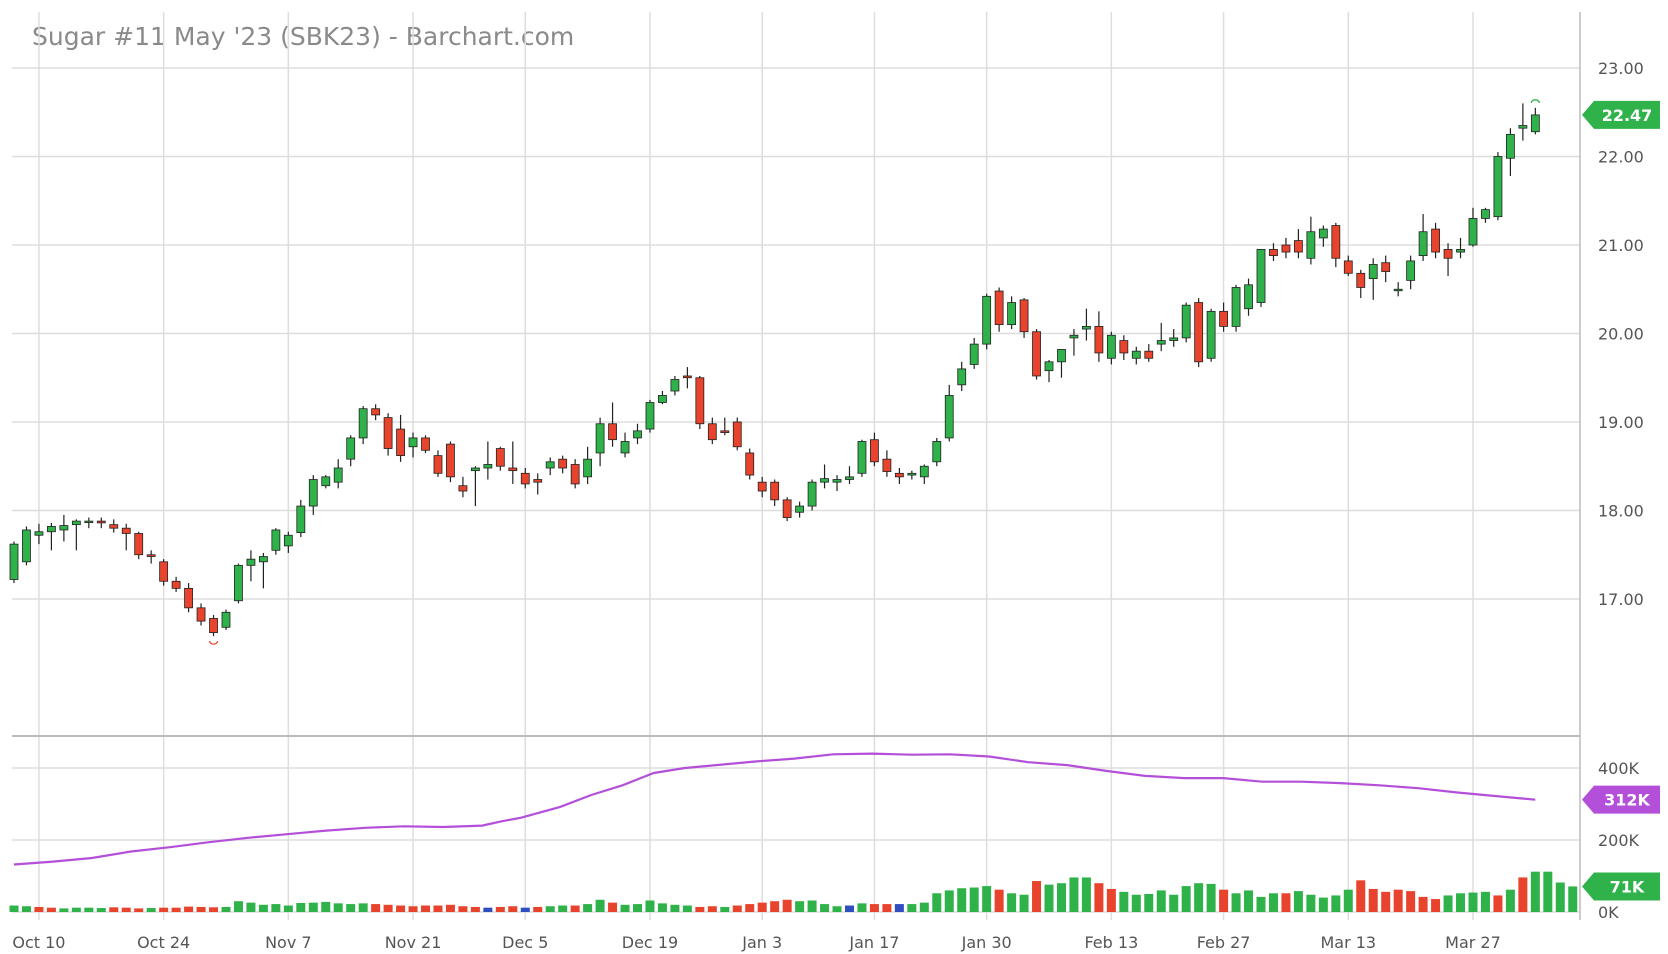 The image size is (1668, 954). Describe the element at coordinates (873, 942) in the screenshot. I see `date-tick-label: Jan 17` at that location.